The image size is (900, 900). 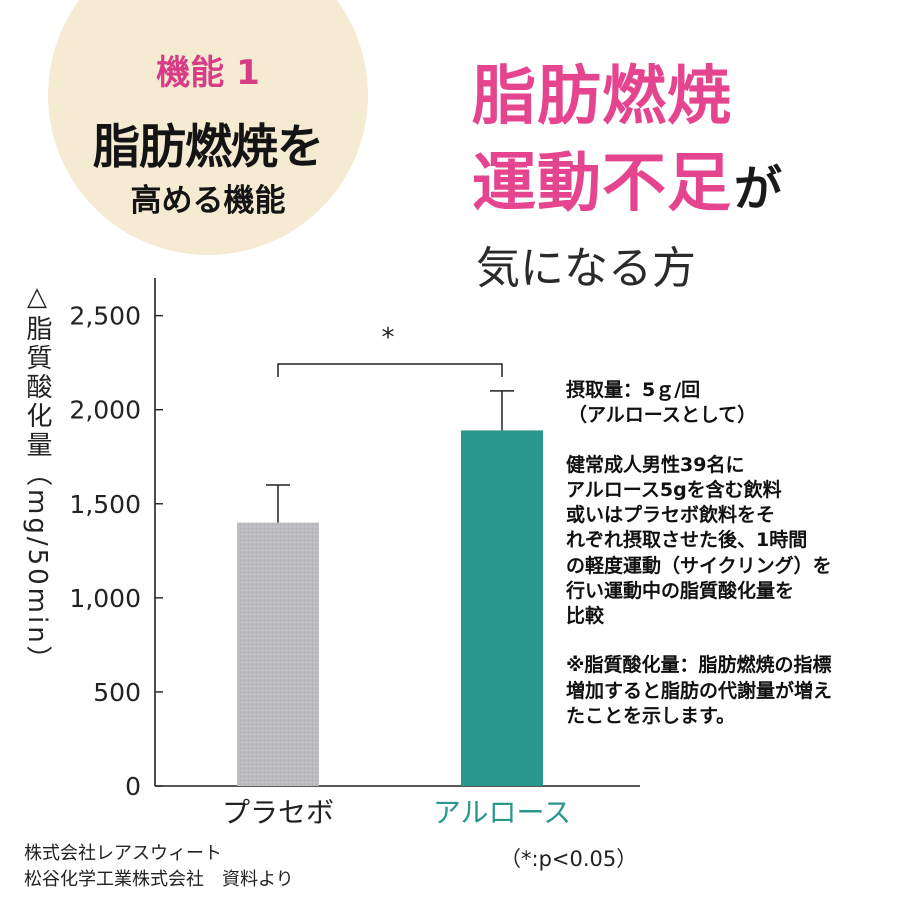 What do you see at coordinates (655, 464) in the screenshot?
I see `note-method-line: 健常成人男性39名に` at bounding box center [655, 464].